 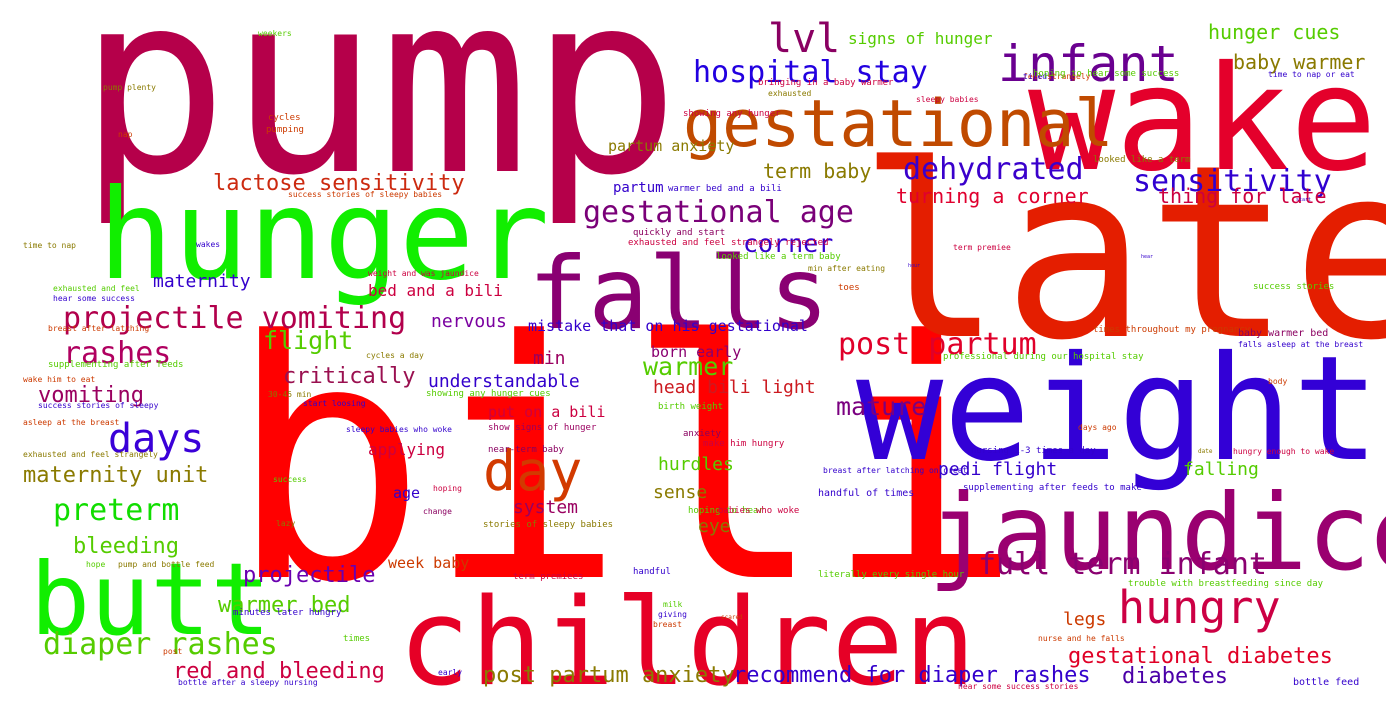 I want to click on word: hear, so click(x=1147, y=257).